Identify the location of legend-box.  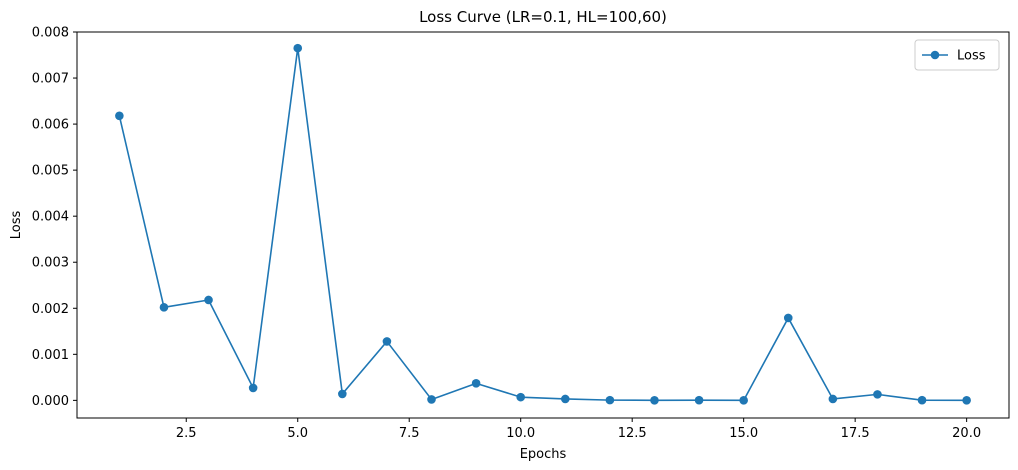
(957, 55).